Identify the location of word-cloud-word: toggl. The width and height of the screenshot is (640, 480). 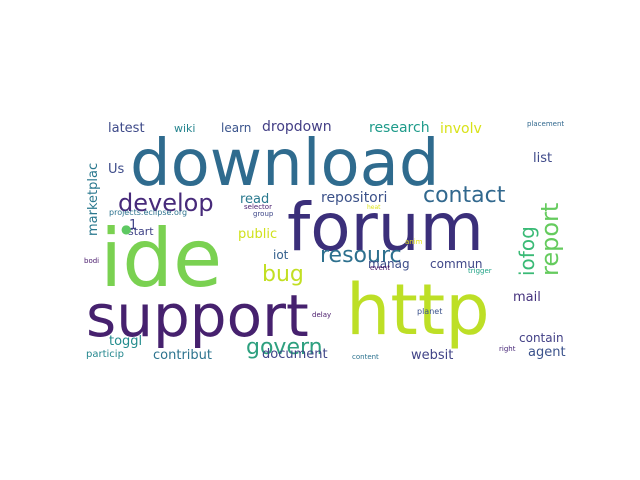
(125, 341).